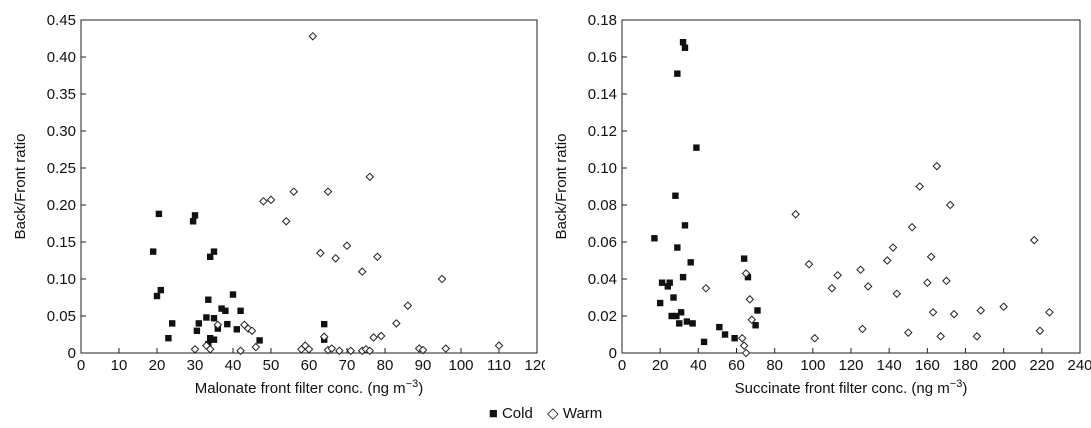 This screenshot has height=428, width=1091. Describe the element at coordinates (119, 365) in the screenshot. I see `malonate-x-tick-label: 10` at that location.